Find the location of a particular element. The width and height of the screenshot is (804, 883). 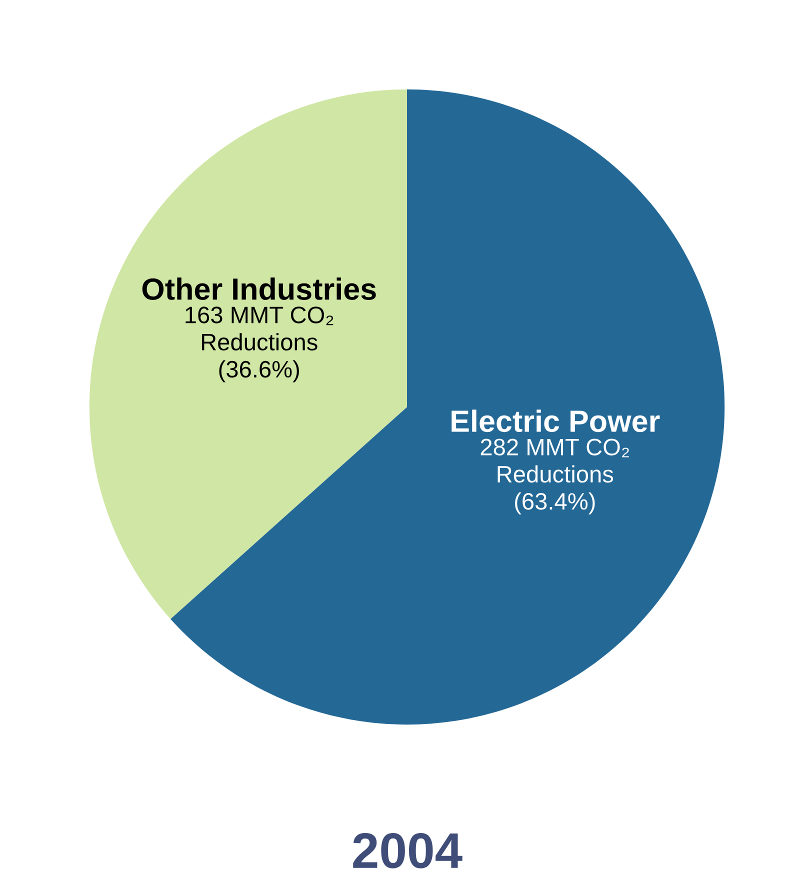

slice-label: Other Industries is located at coordinates (259, 289).